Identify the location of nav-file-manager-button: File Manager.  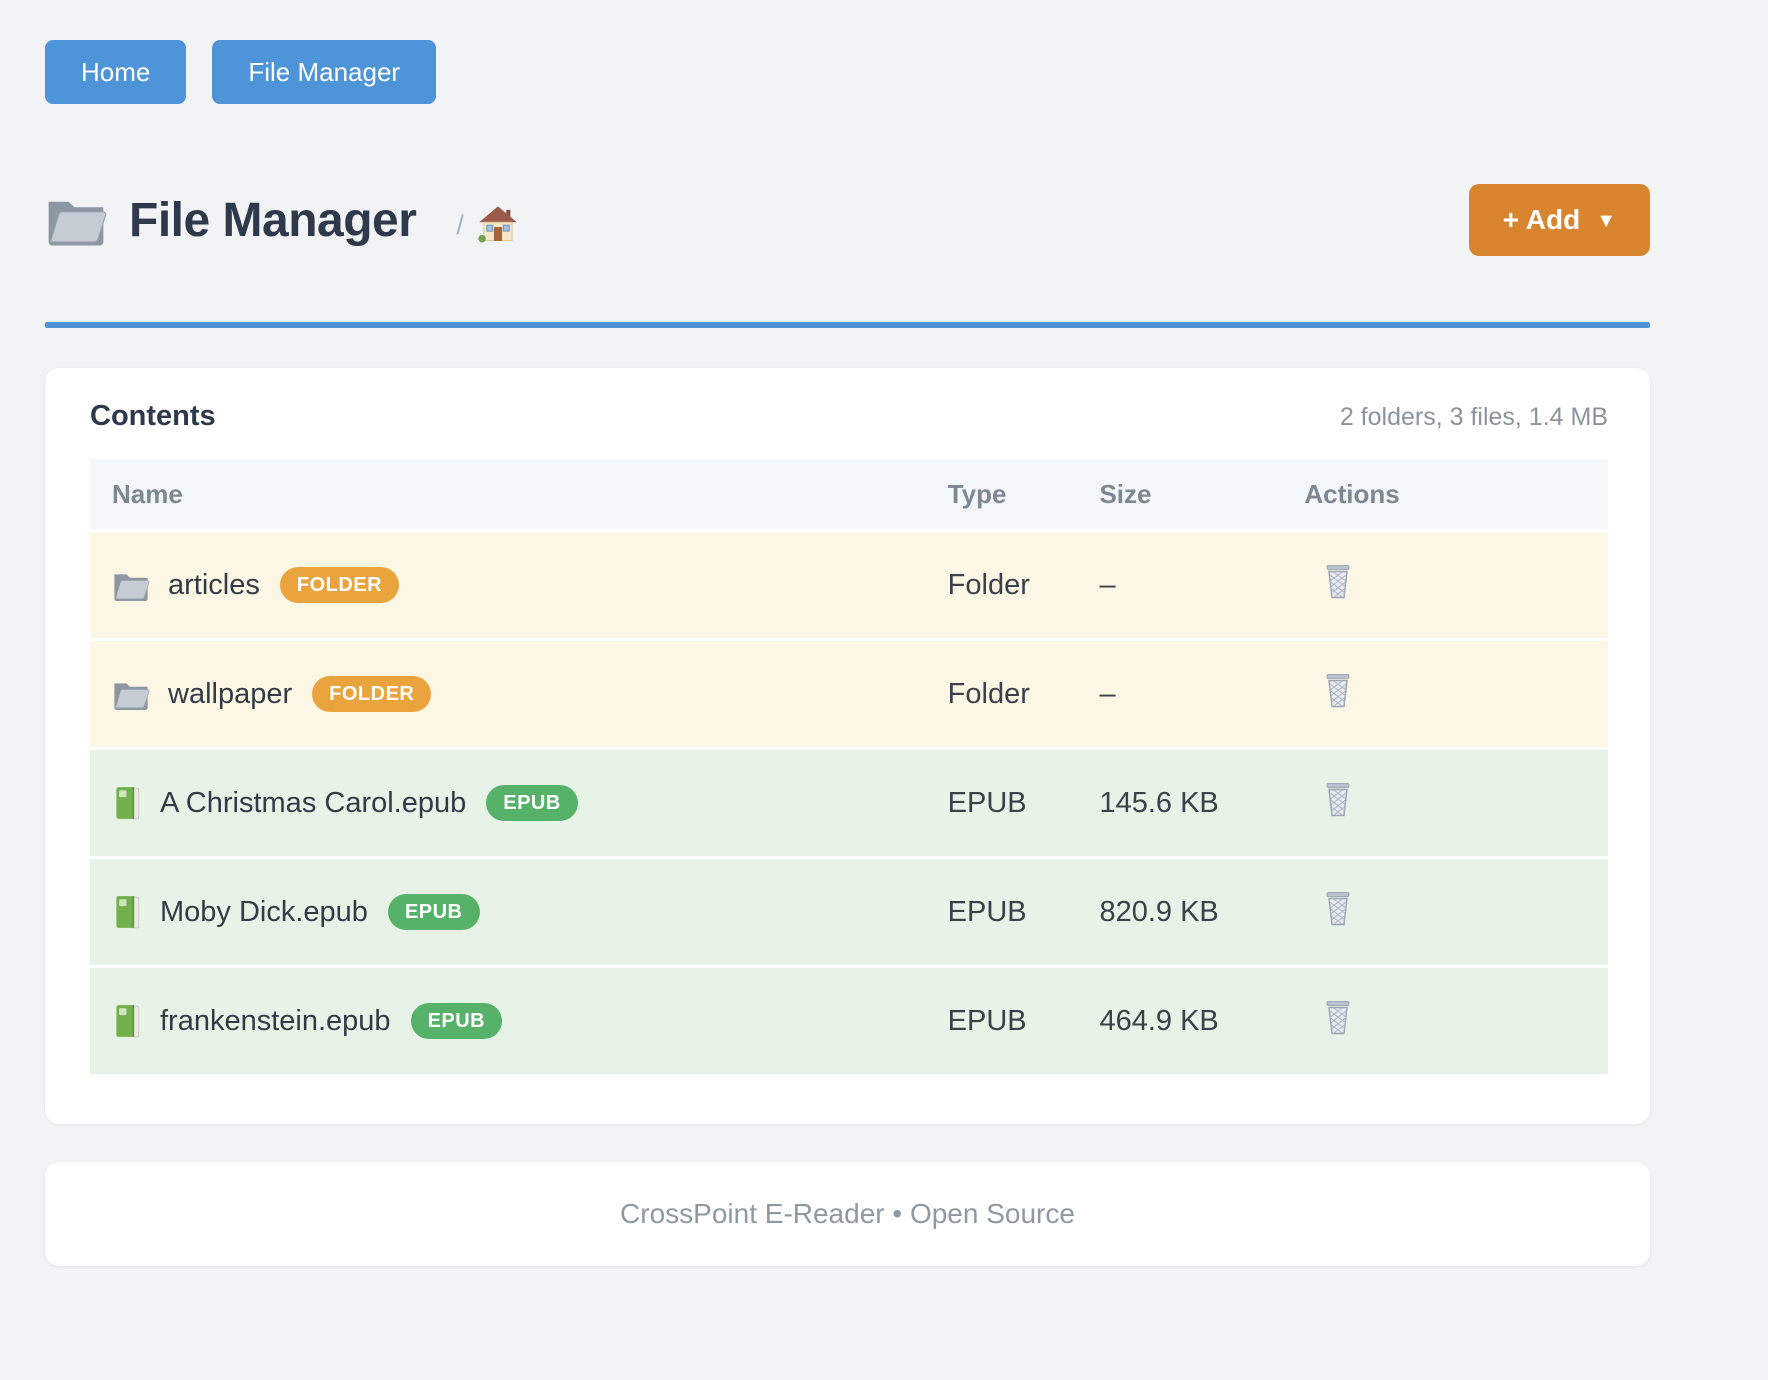
(324, 72).